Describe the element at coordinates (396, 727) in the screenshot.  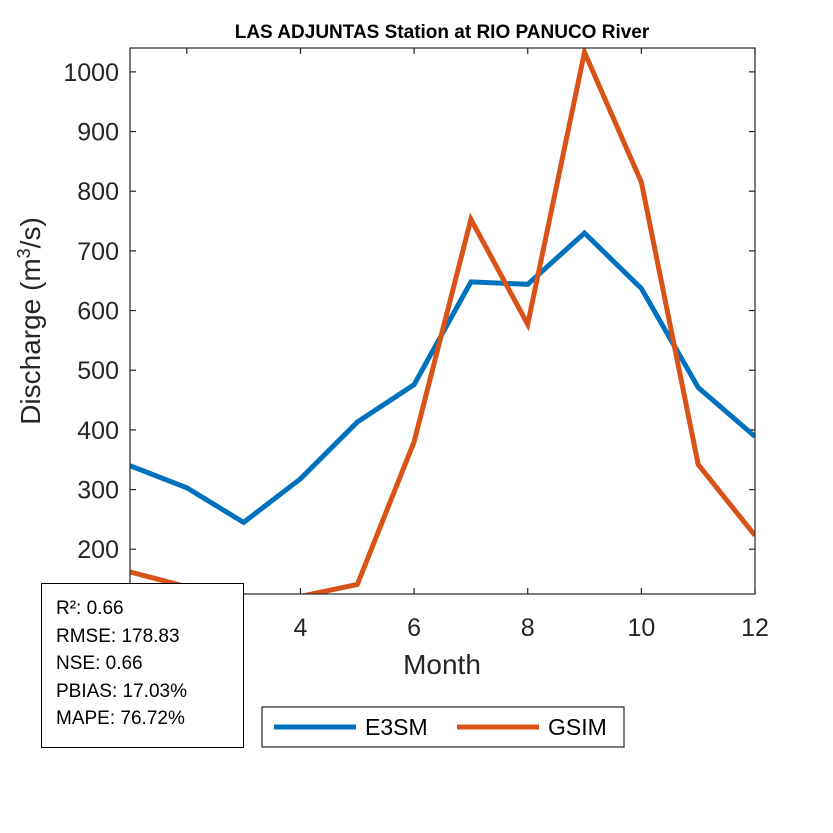
I see `legend-label-e3sm: E3SM` at that location.